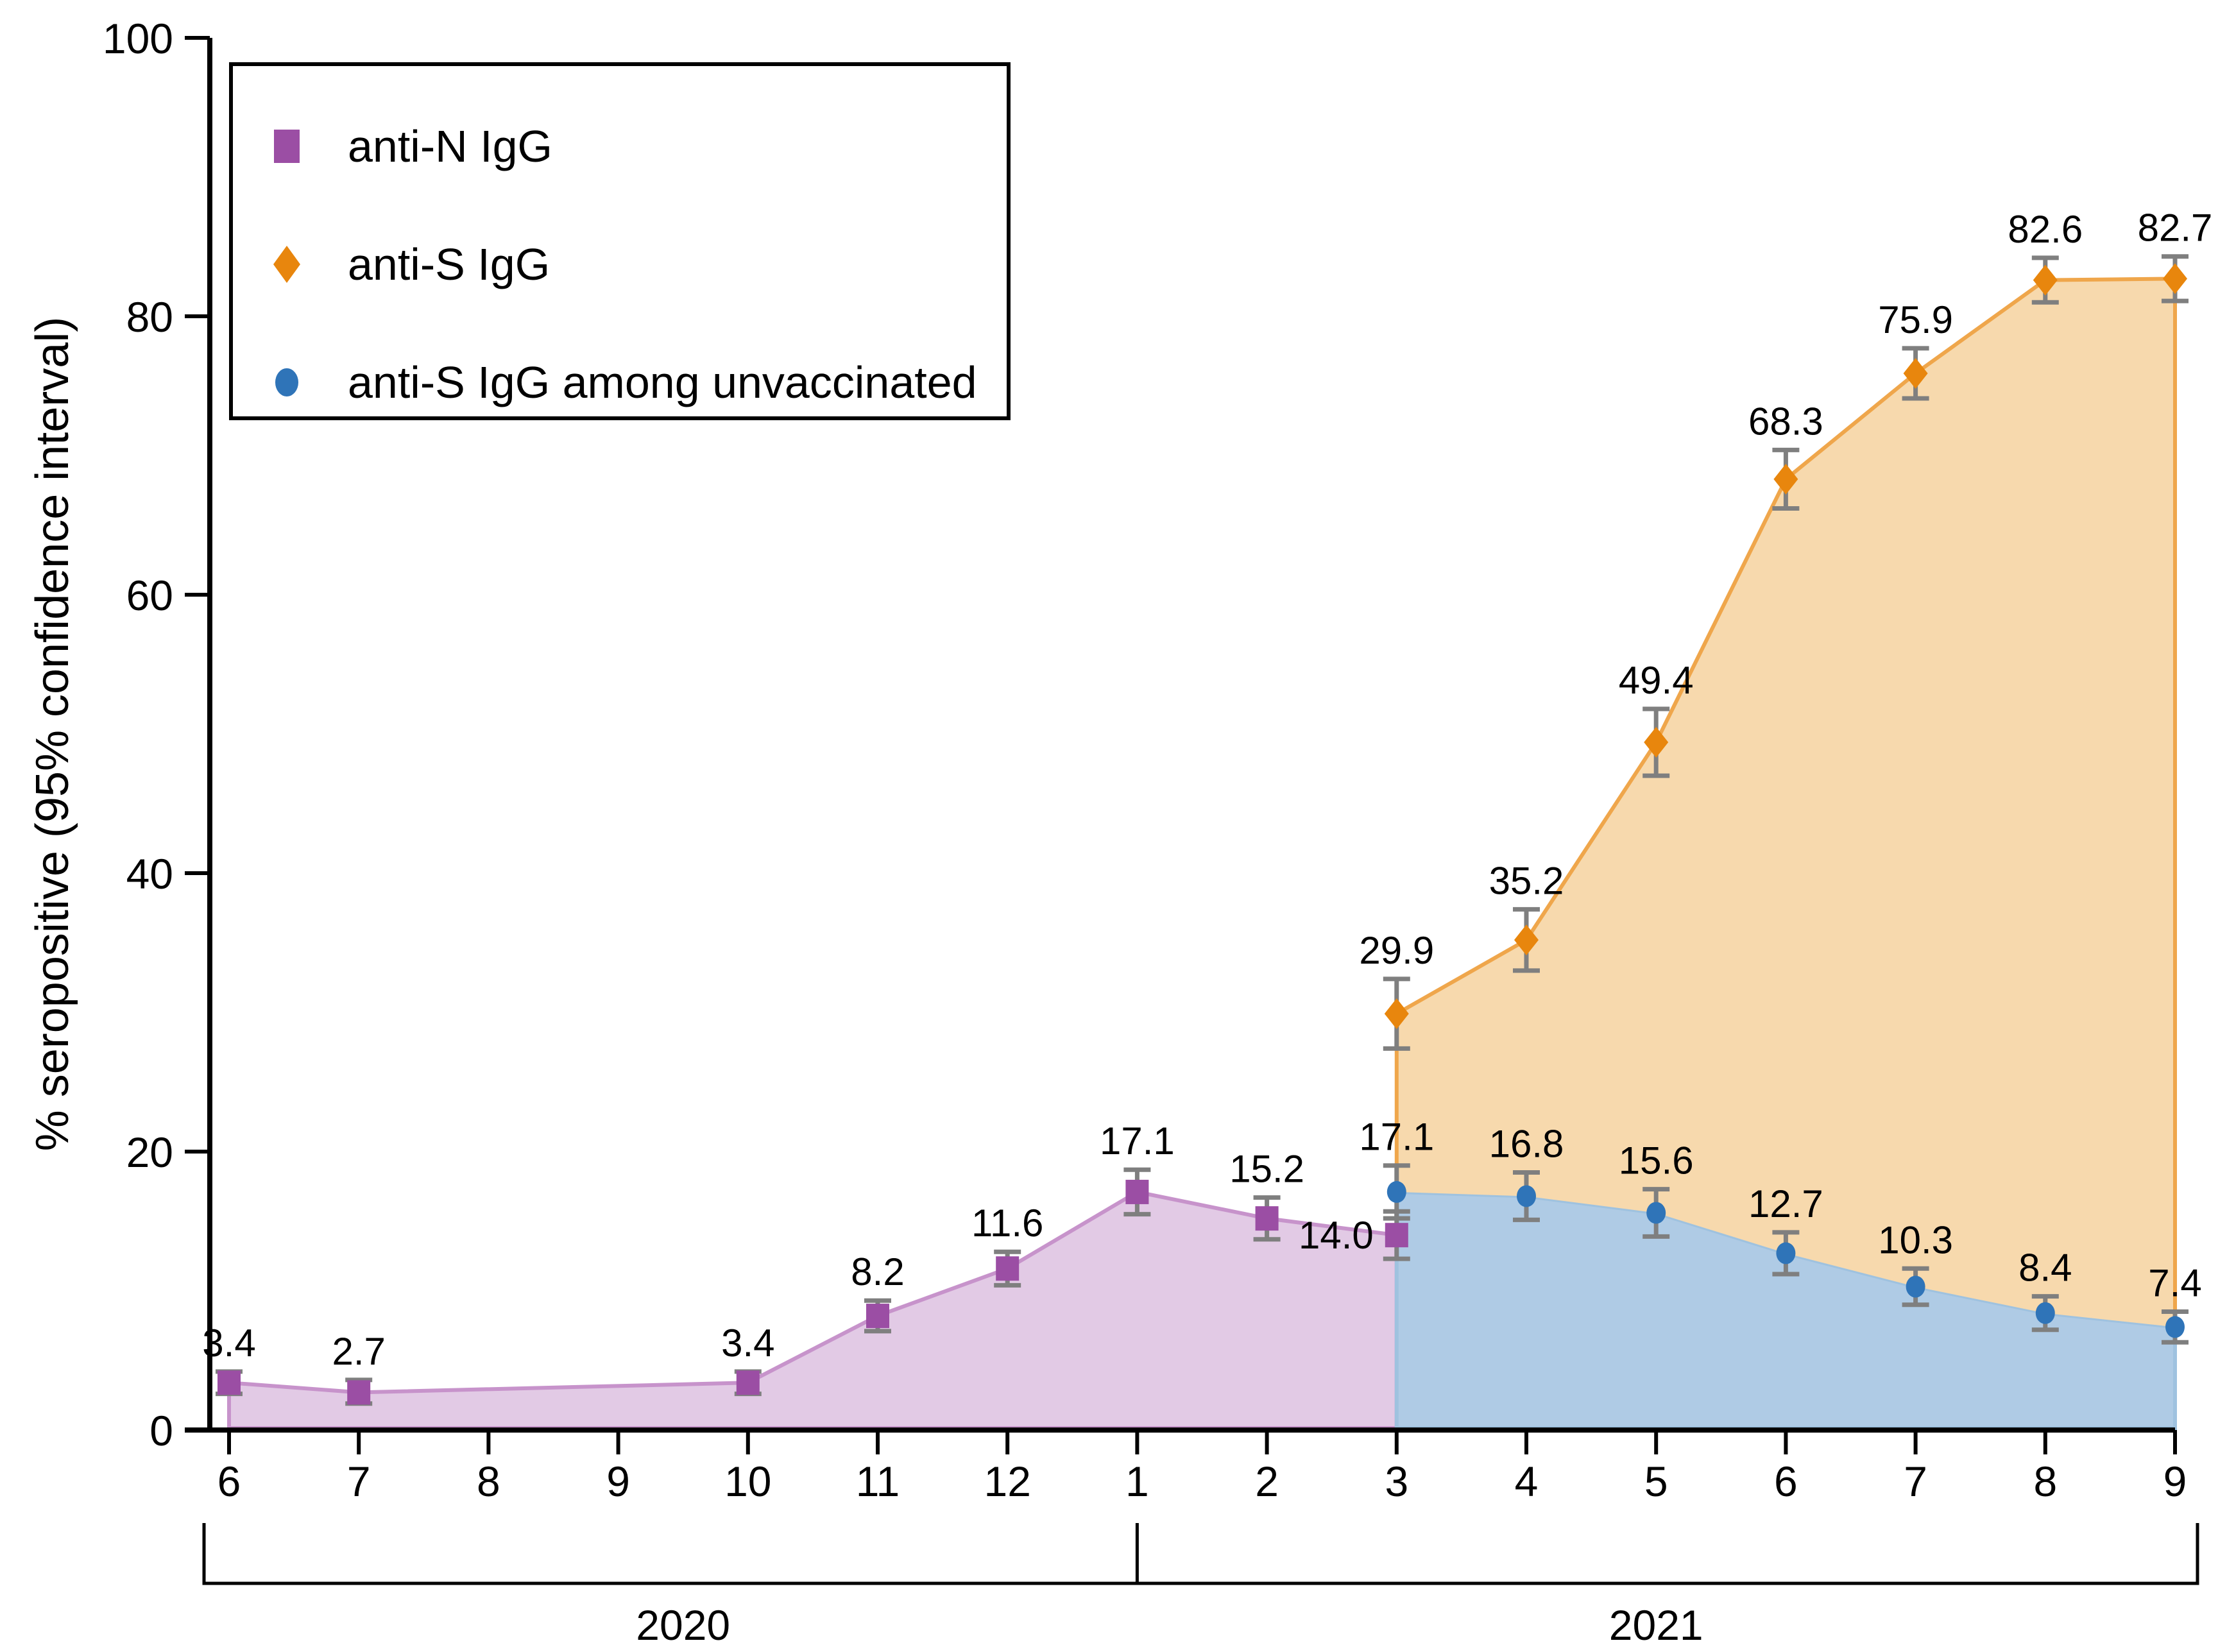 The image size is (2227, 1652). I want to click on data-label: 82.7, so click(2175, 228).